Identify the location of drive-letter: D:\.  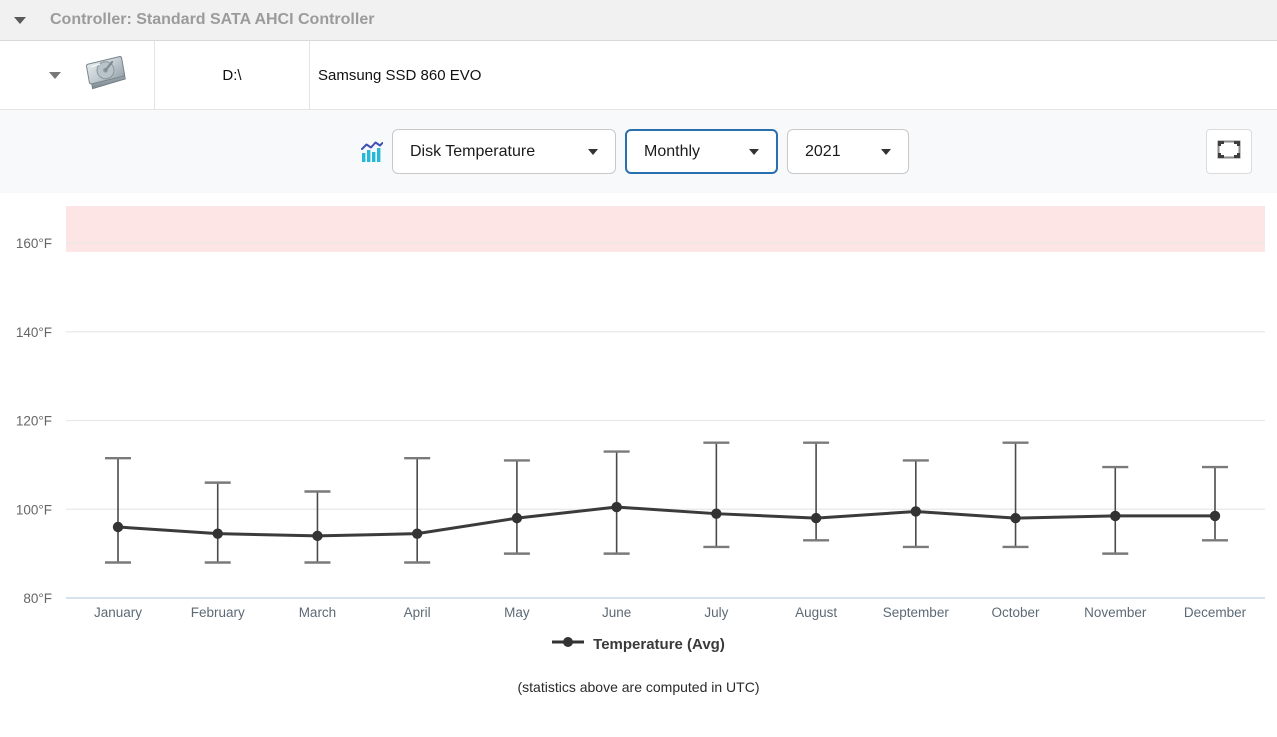
(232, 75).